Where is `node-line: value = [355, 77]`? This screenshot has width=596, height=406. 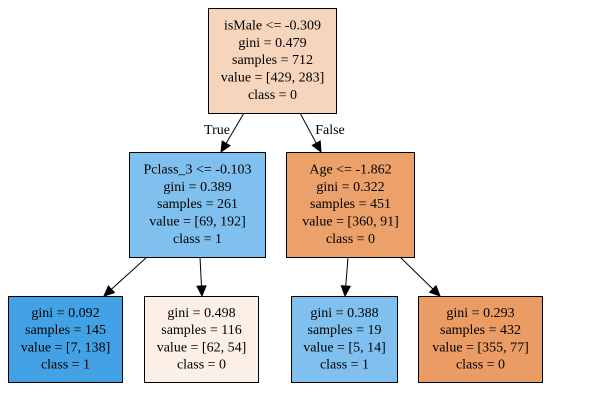
node-line: value = [355, 77] is located at coordinates (480, 347).